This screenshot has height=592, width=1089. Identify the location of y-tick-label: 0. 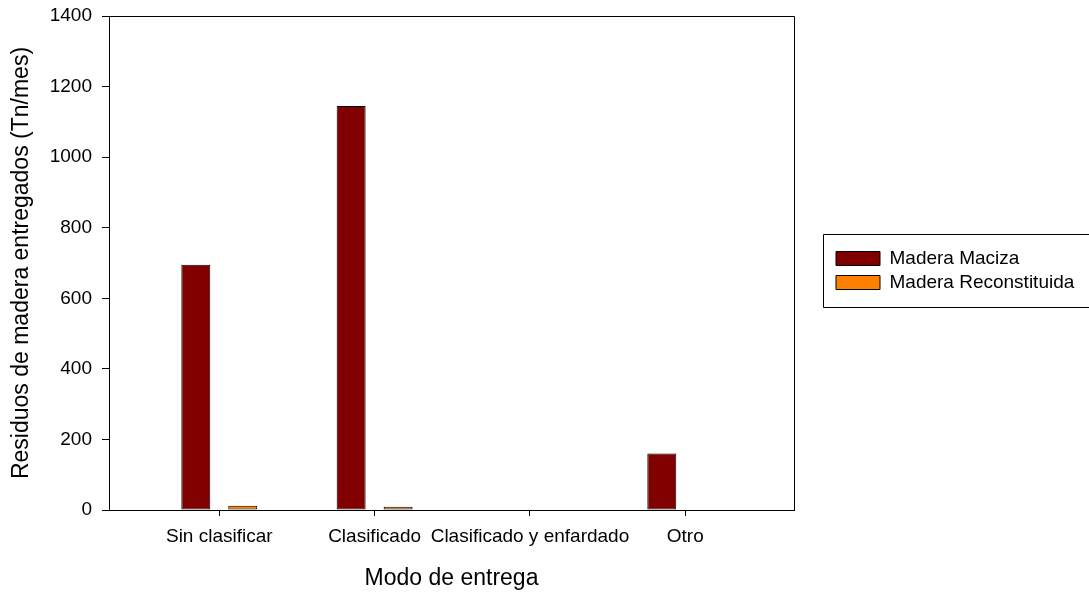
(86, 509).